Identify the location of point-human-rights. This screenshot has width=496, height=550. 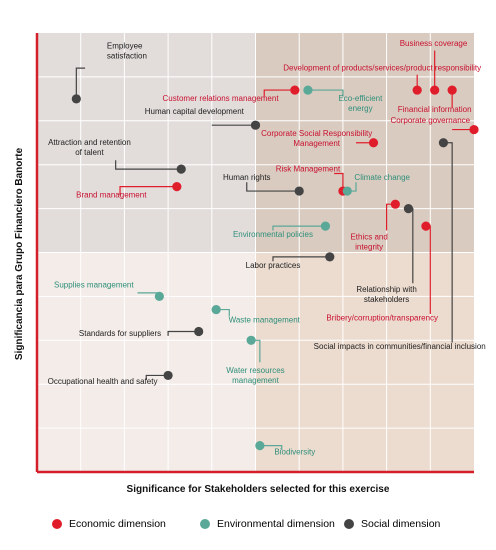
(299, 191).